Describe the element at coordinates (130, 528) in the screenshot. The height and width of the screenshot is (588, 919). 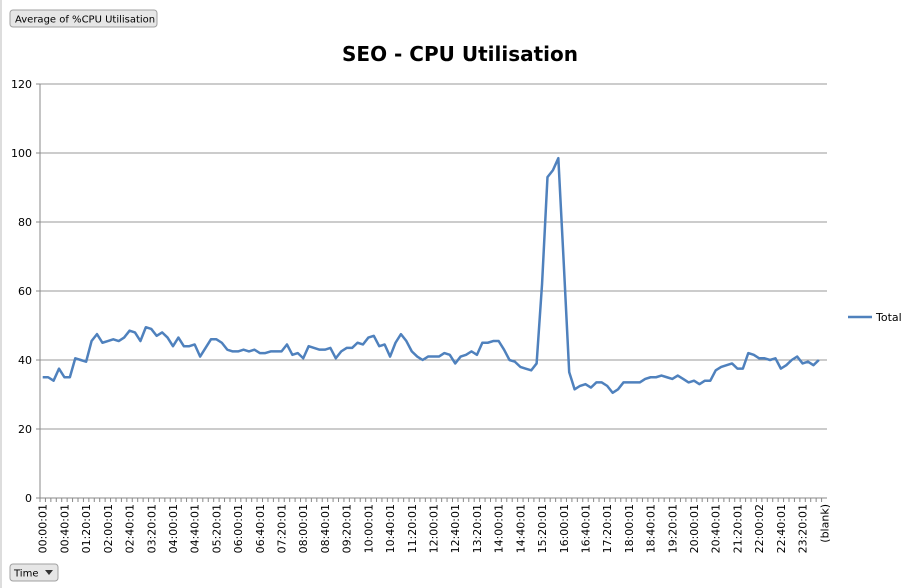
I see `x-tick-label: 02:40:01` at that location.